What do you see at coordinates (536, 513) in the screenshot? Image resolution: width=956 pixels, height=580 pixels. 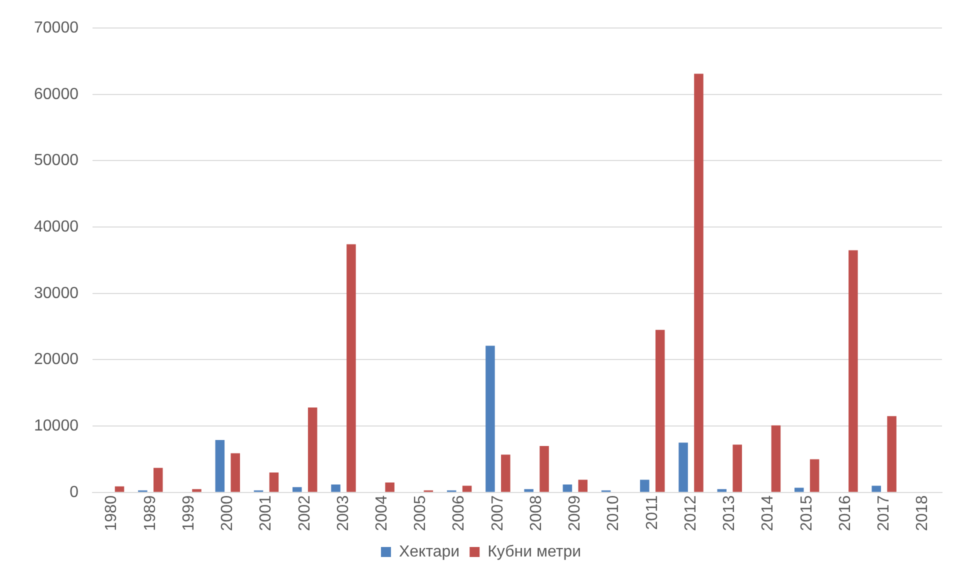 I see `x-tick-label: 2008` at bounding box center [536, 513].